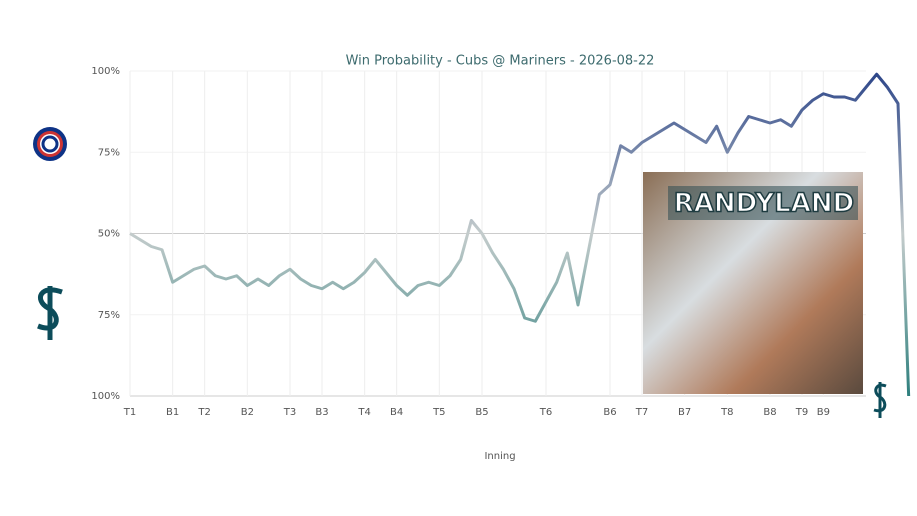  Describe the element at coordinates (764, 204) in the screenshot. I see `photo-caption: RANDYLAND` at that location.